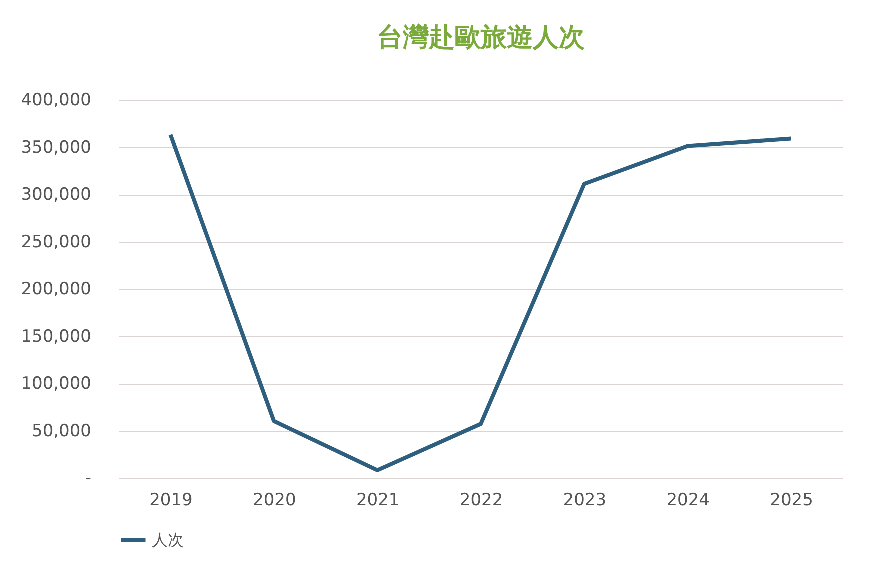 Image resolution: width=883 pixels, height=564 pixels. What do you see at coordinates (688, 500) in the screenshot?
I see `x-tick-label: 2024` at bounding box center [688, 500].